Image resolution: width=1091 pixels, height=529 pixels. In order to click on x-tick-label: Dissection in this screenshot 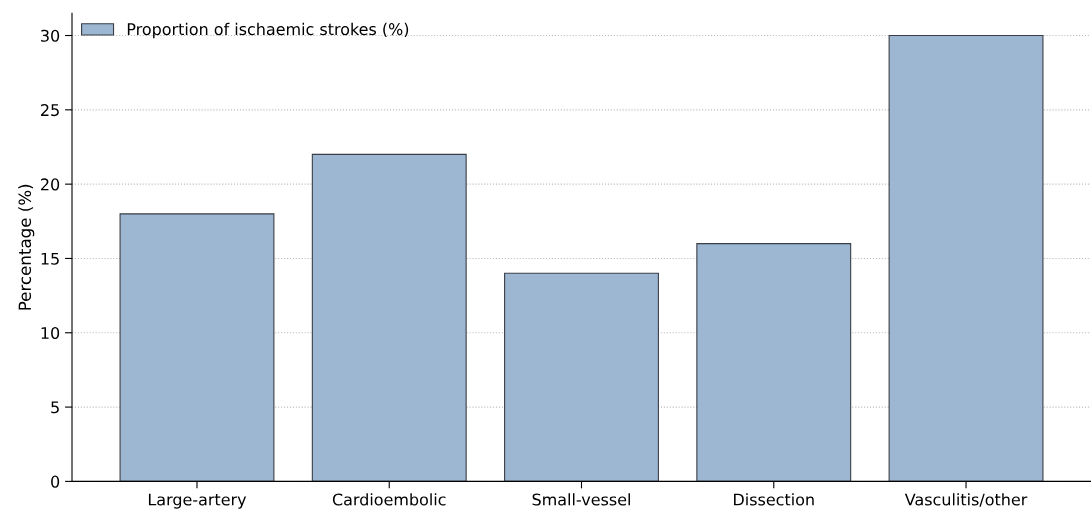, I will do `click(774, 499)`.